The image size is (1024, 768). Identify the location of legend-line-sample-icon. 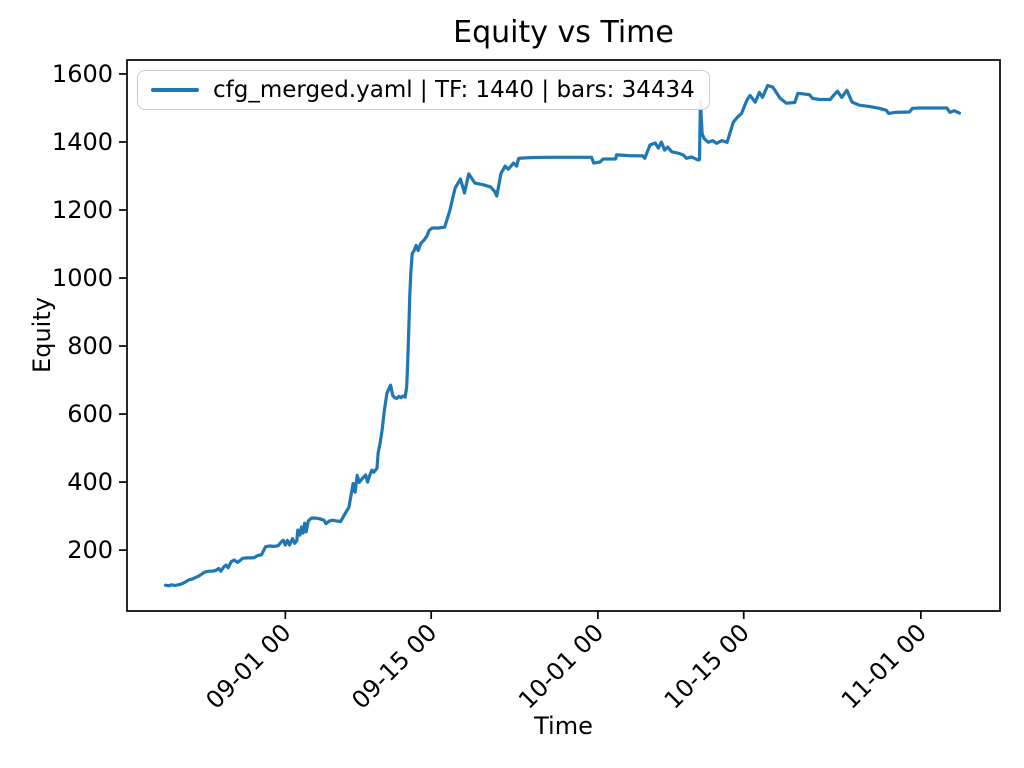
(175, 90).